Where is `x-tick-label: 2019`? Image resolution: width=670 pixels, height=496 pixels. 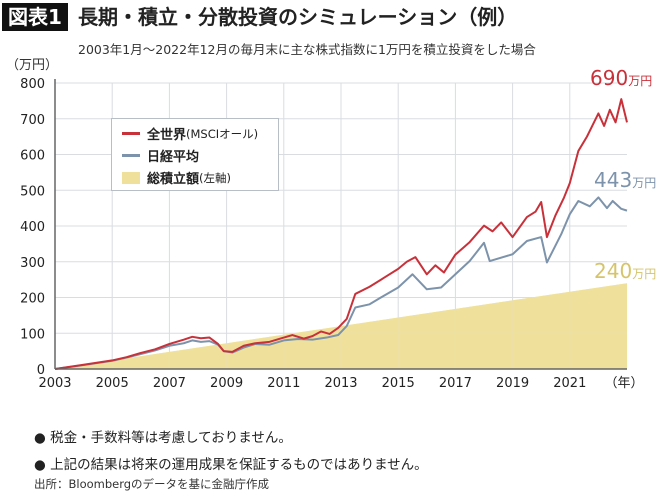 x-tick-label: 2019 is located at coordinates (512, 383).